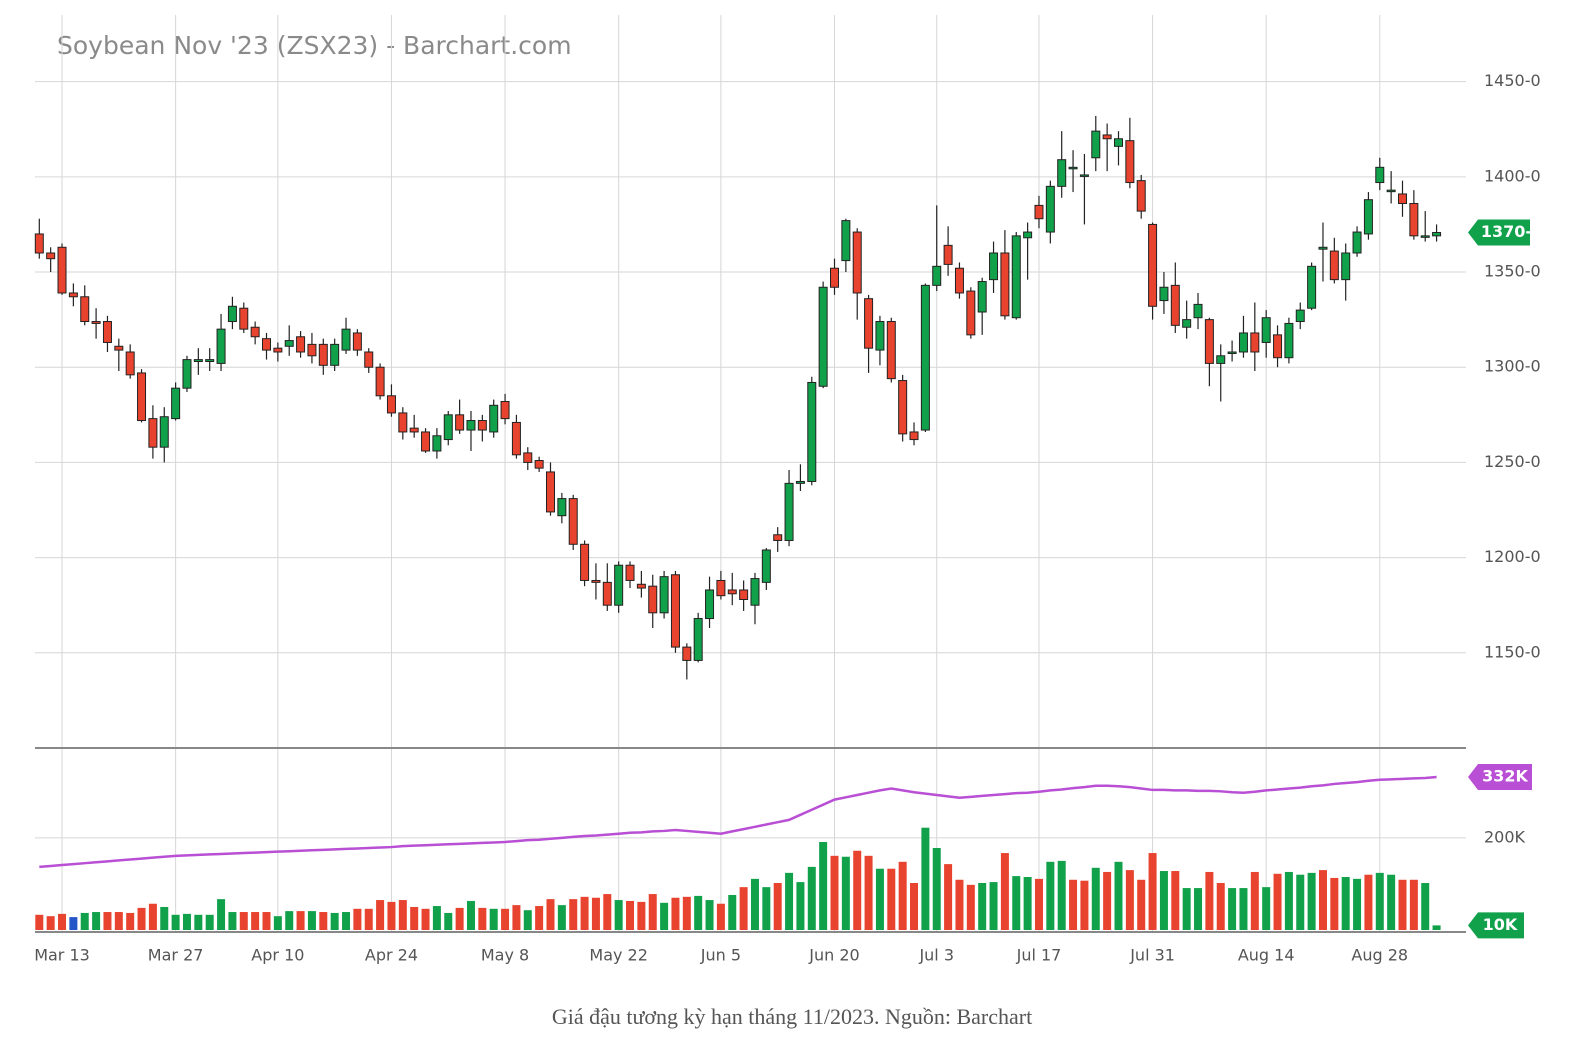 Image resolution: width=1594 pixels, height=1059 pixels. Describe the element at coordinates (62, 955) in the screenshot. I see `x-tick-label: Mar 13` at that location.